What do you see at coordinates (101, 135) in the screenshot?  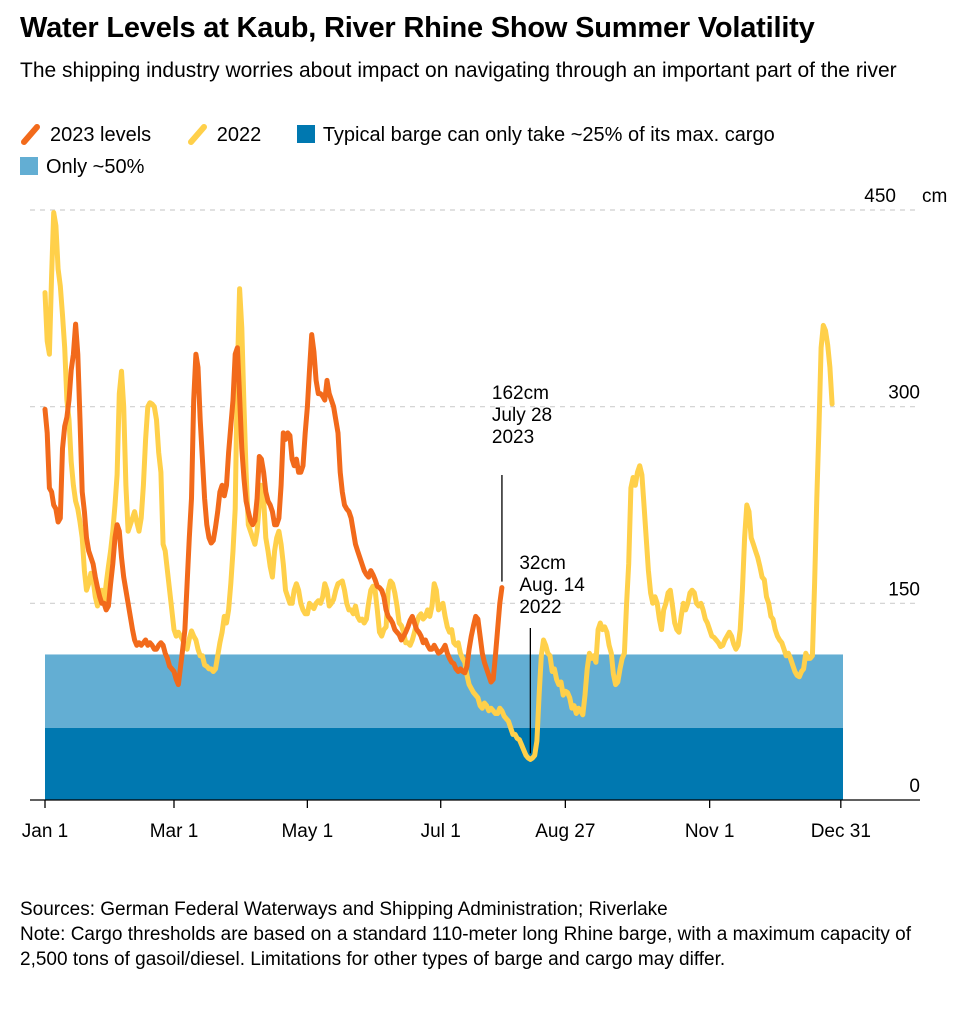 I see `legend-label-2023: 2023 levels` at bounding box center [101, 135].